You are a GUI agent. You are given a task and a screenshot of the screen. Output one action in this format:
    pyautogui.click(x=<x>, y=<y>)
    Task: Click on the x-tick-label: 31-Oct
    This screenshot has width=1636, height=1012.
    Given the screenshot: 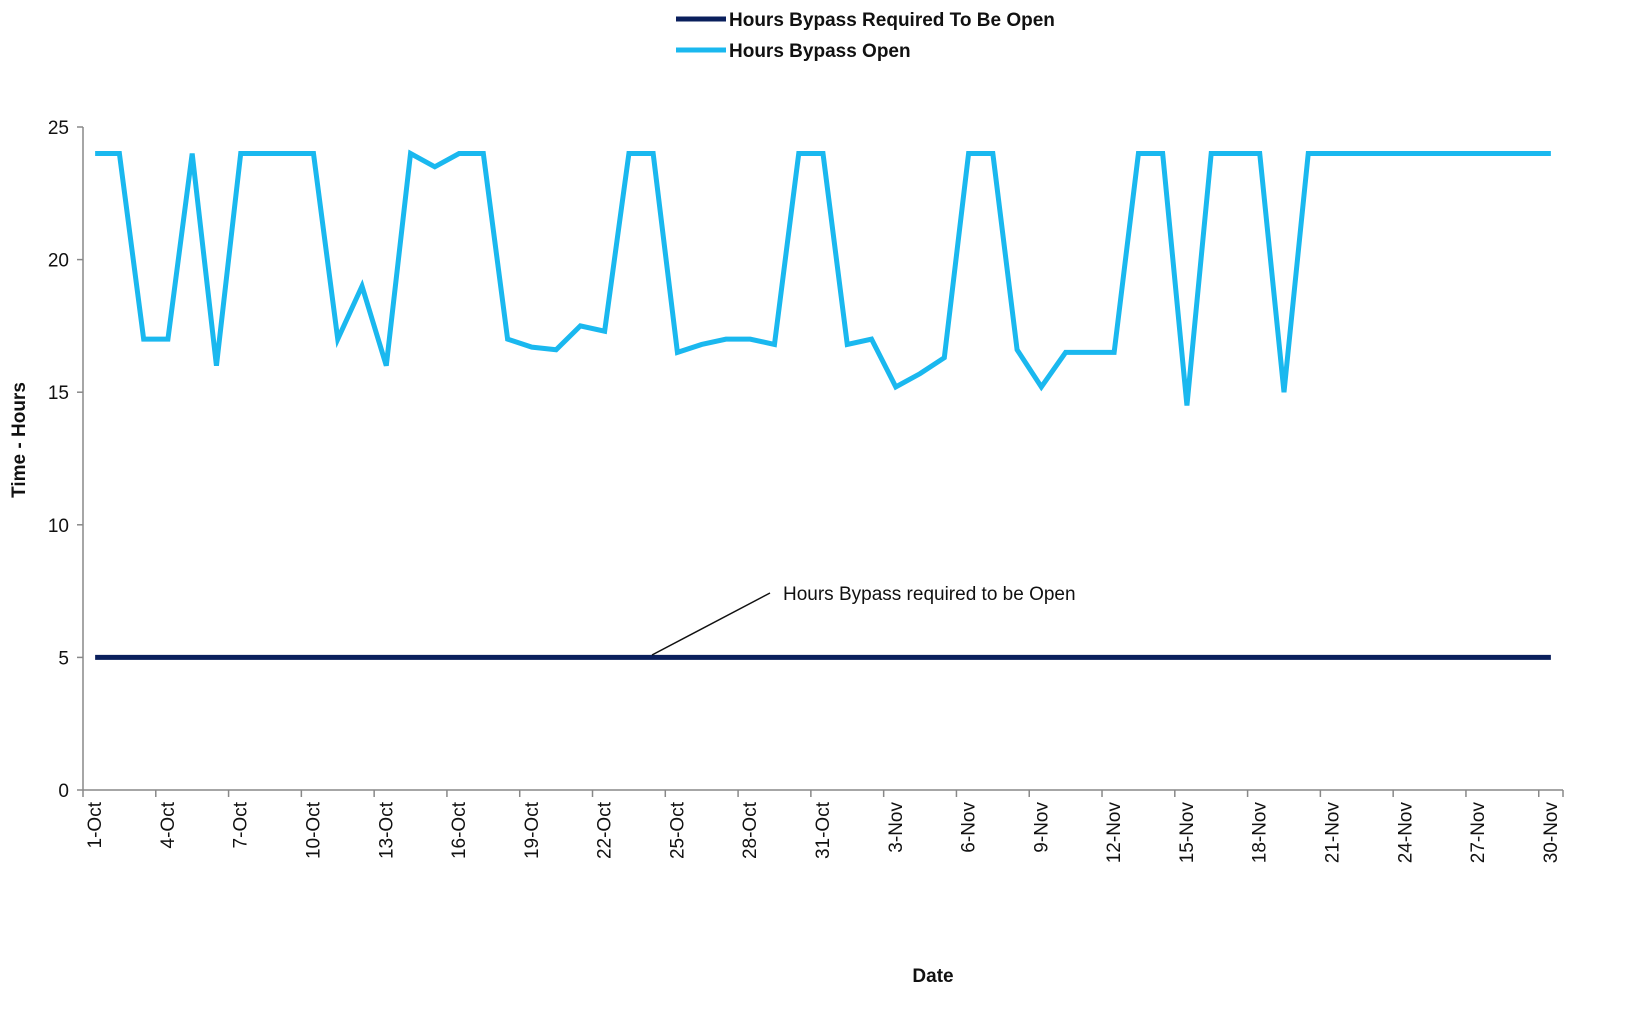 What is the action you would take?
    pyautogui.click(x=823, y=830)
    